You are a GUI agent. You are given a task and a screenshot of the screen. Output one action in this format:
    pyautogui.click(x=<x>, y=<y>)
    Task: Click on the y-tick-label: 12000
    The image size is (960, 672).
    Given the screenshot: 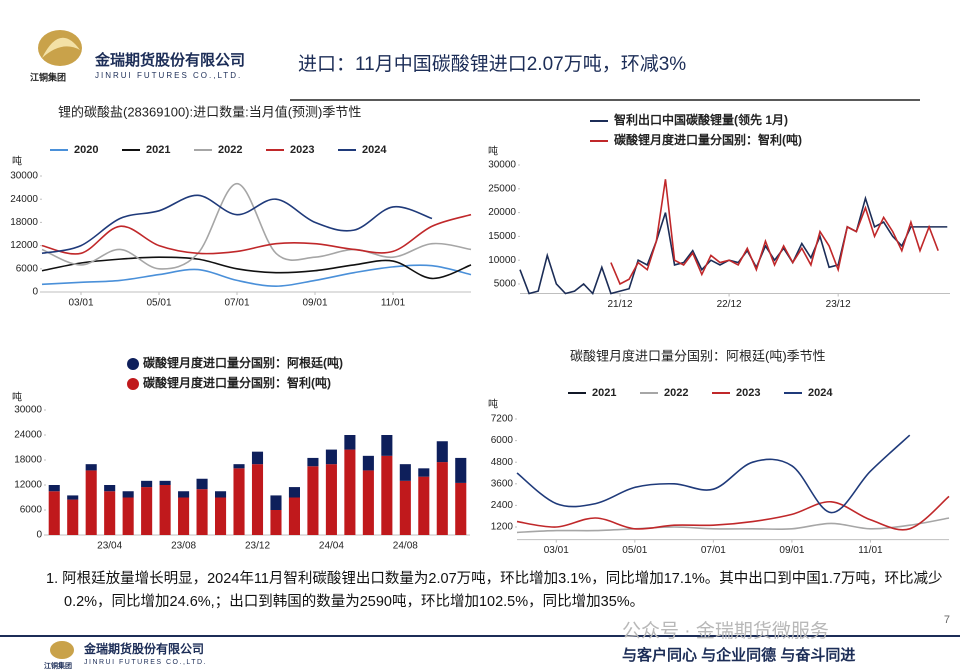 What is the action you would take?
    pyautogui.click(x=24, y=245)
    